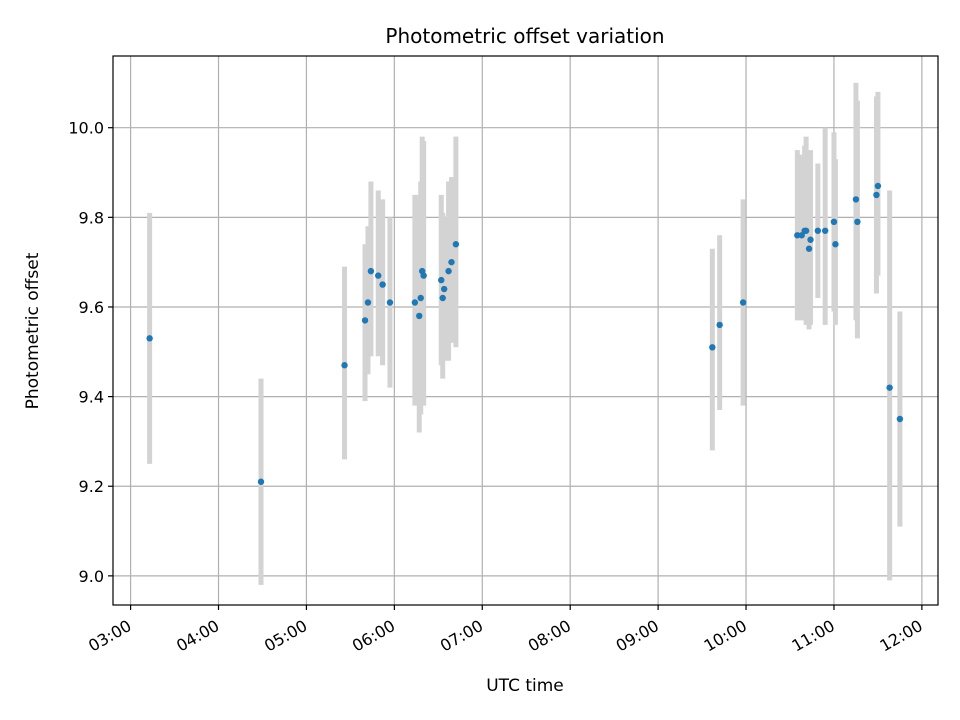 This screenshot has height=720, width=960. Describe the element at coordinates (461, 636) in the screenshot. I see `x-tick-label: 07:00` at that location.